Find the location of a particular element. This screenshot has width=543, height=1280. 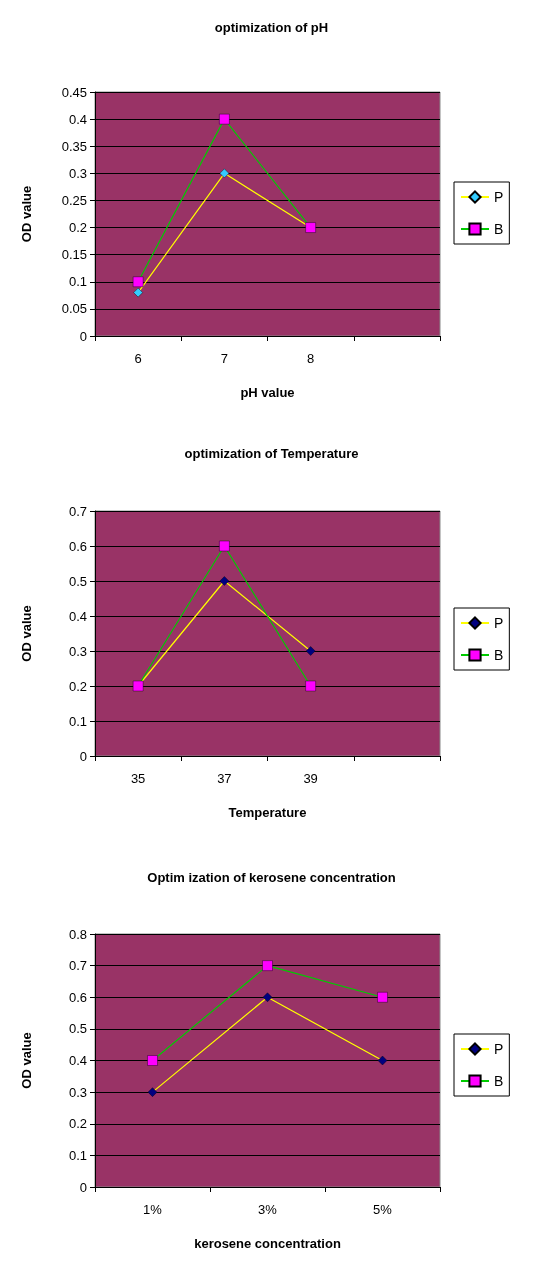

x-tick-label: 1% is located at coordinates (153, 1209).